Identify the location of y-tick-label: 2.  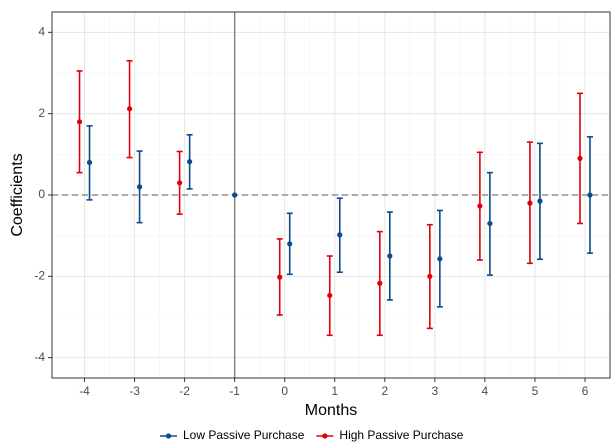
(41, 113).